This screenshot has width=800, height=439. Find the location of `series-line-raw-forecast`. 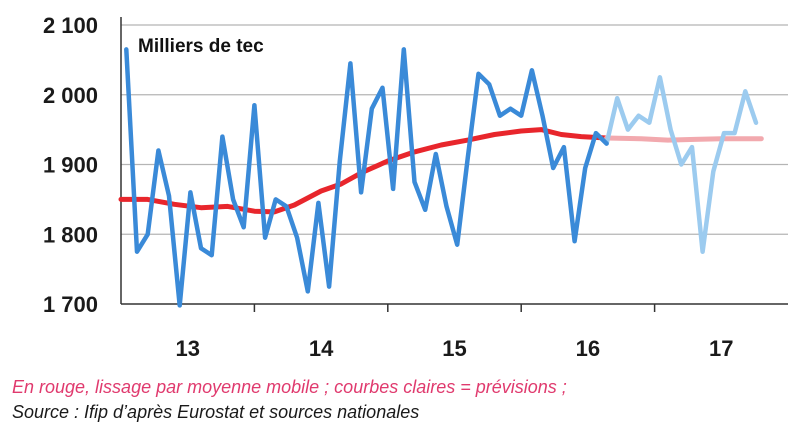

series-line-raw-forecast is located at coordinates (681, 164).